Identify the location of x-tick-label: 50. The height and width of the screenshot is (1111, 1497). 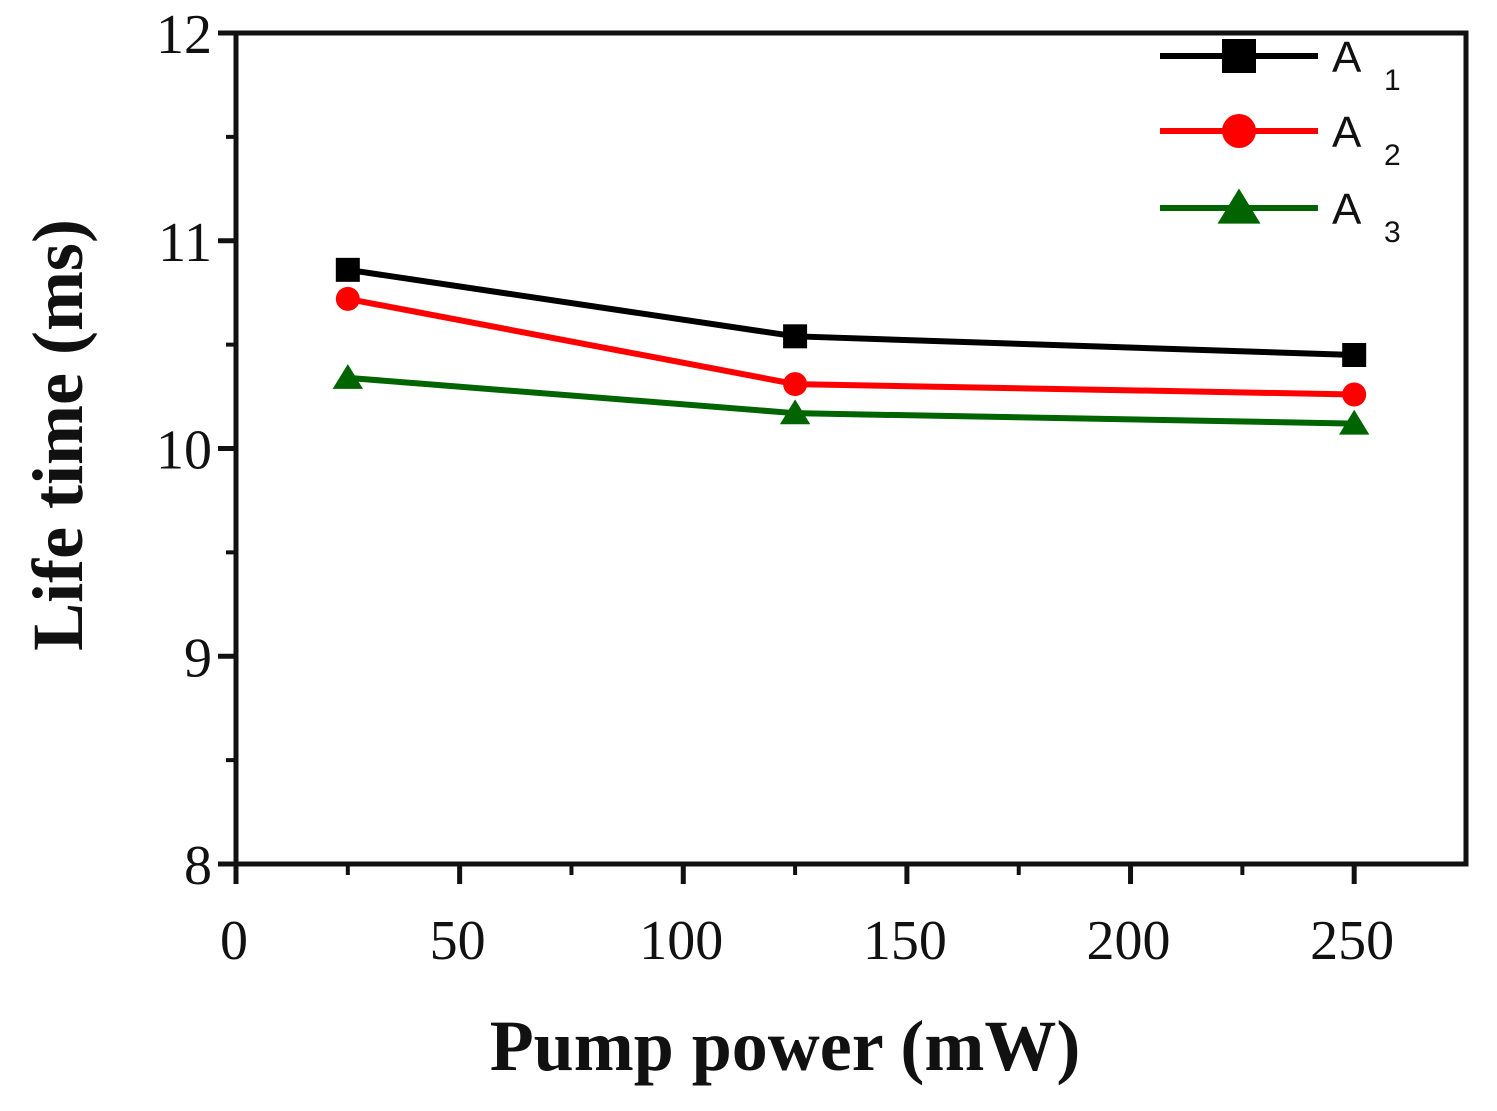
(458, 941).